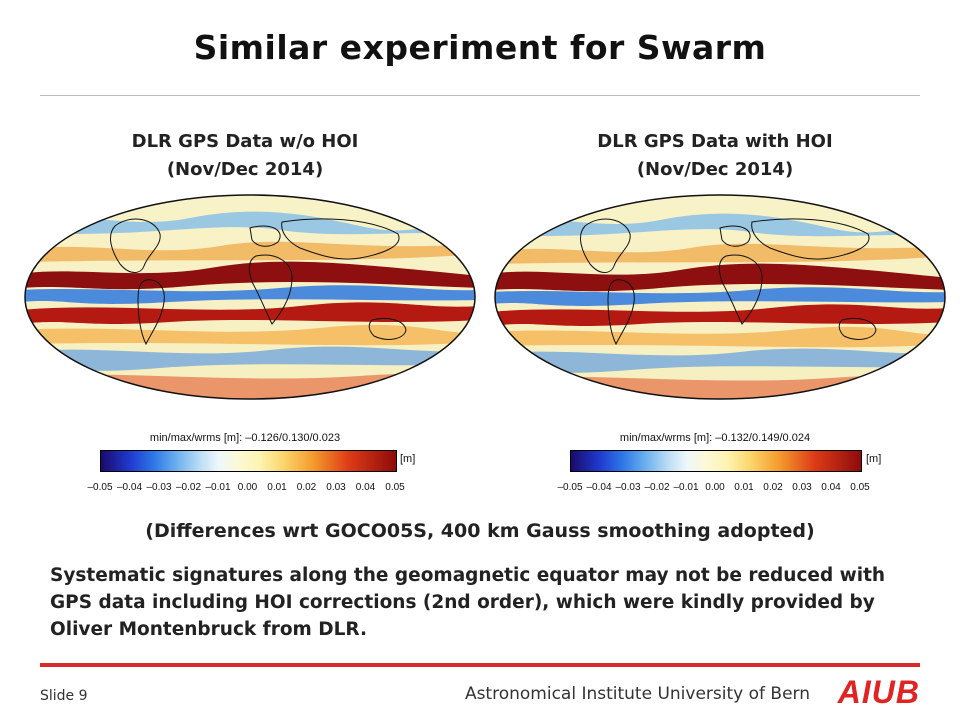 Image resolution: width=960 pixels, height=720 pixels. Describe the element at coordinates (744, 487) in the screenshot. I see `right-tick-6: 0.01` at that location.